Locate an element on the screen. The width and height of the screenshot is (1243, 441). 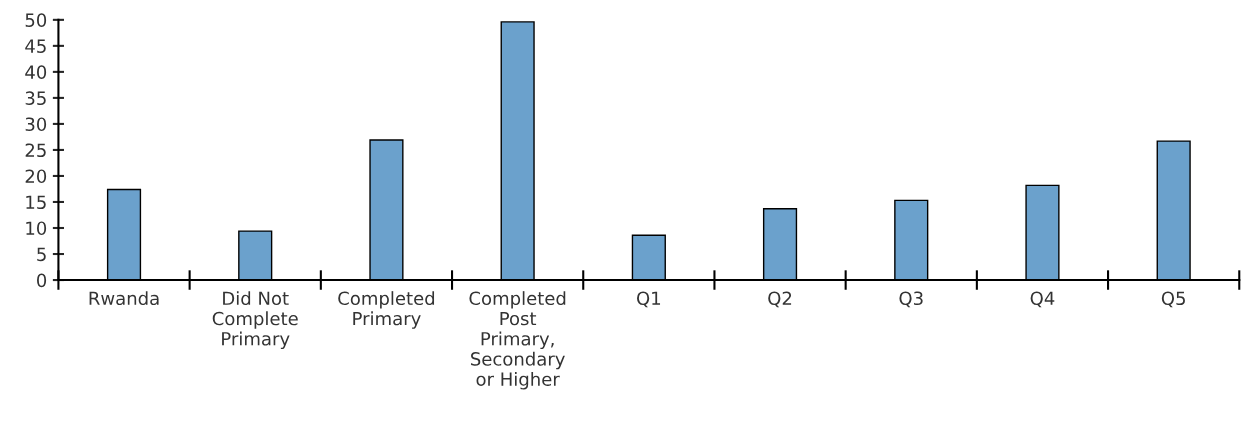
y-tick-label: 20 is located at coordinates (36, 176).